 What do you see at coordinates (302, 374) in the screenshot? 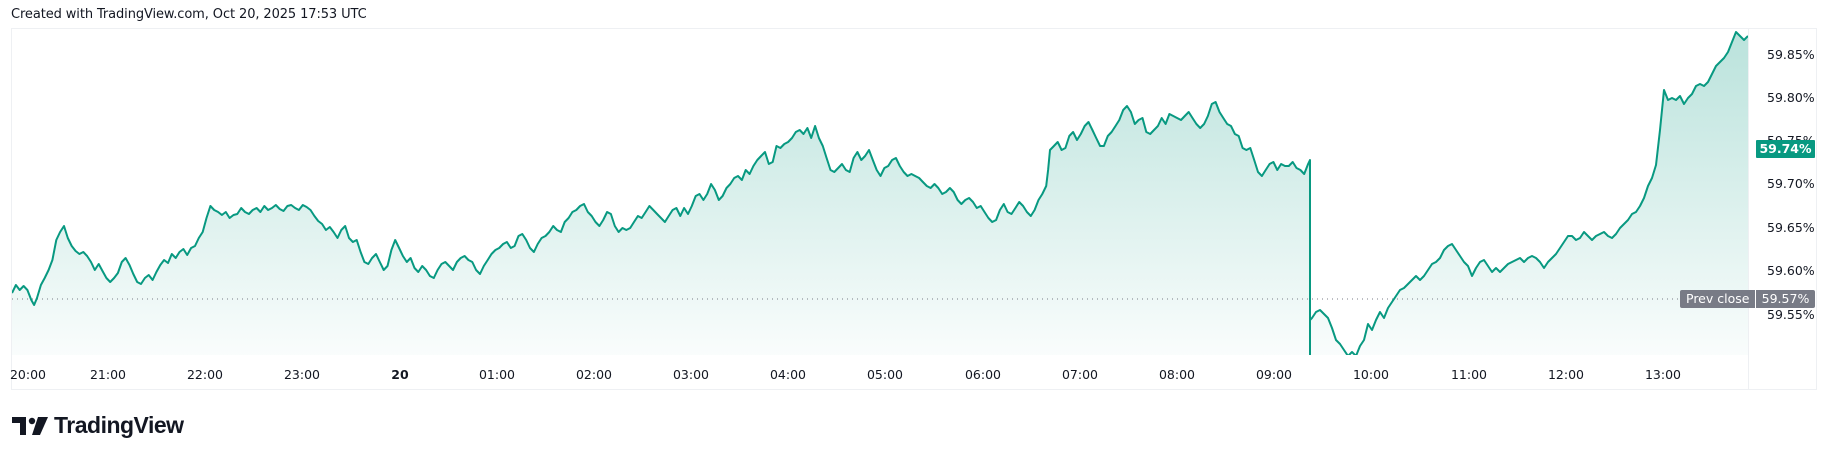
I see `time-tick: 23:00` at bounding box center [302, 374].